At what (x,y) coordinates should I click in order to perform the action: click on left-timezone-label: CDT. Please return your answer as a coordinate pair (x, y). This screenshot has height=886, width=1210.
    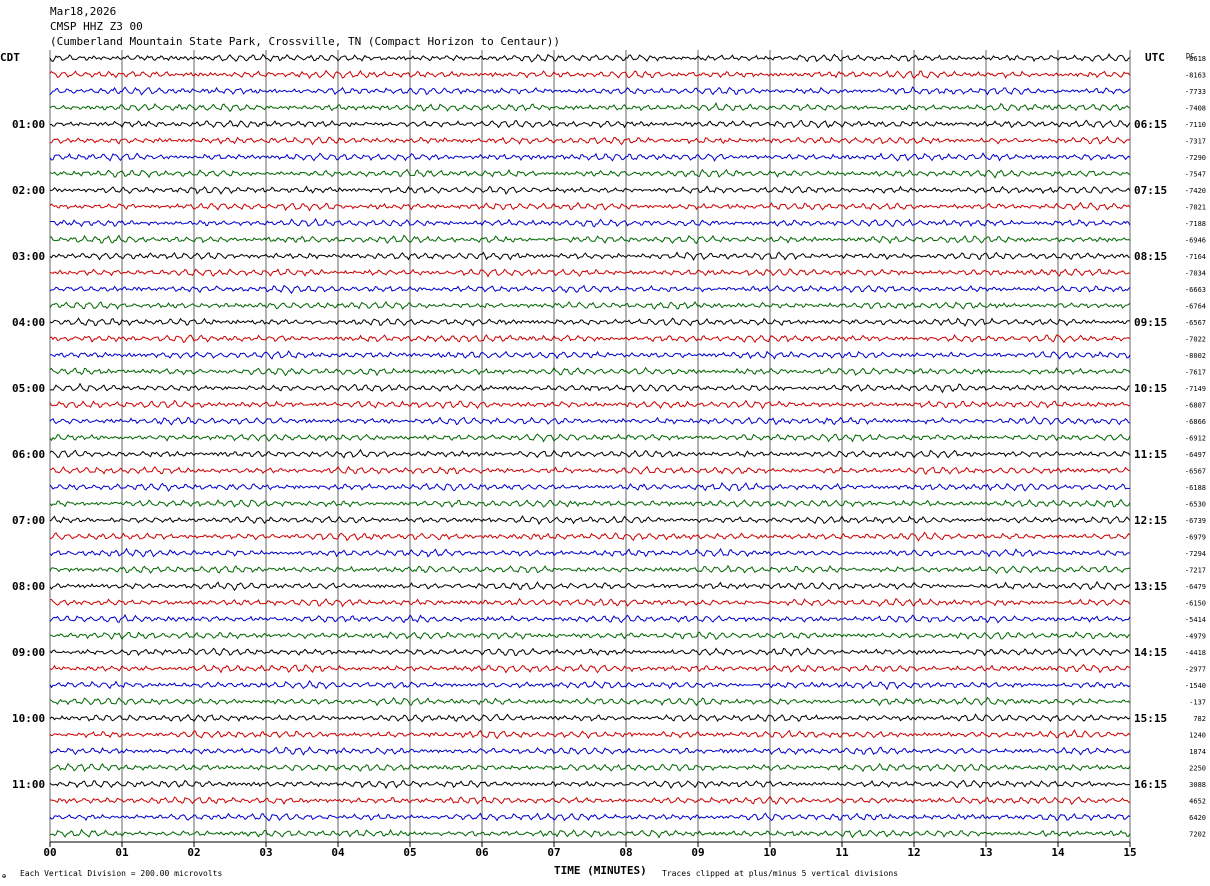
    Looking at the image, I should click on (10, 57).